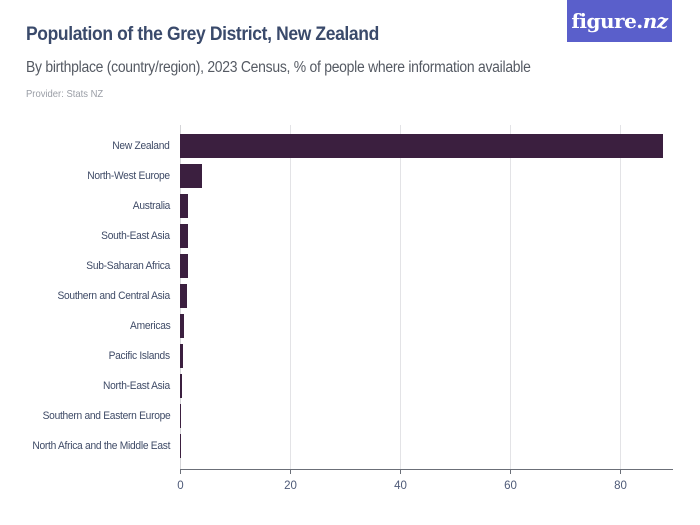 The height and width of the screenshot is (525, 700). What do you see at coordinates (106, 416) in the screenshot?
I see `category-label: Southern and Eastern Europe` at bounding box center [106, 416].